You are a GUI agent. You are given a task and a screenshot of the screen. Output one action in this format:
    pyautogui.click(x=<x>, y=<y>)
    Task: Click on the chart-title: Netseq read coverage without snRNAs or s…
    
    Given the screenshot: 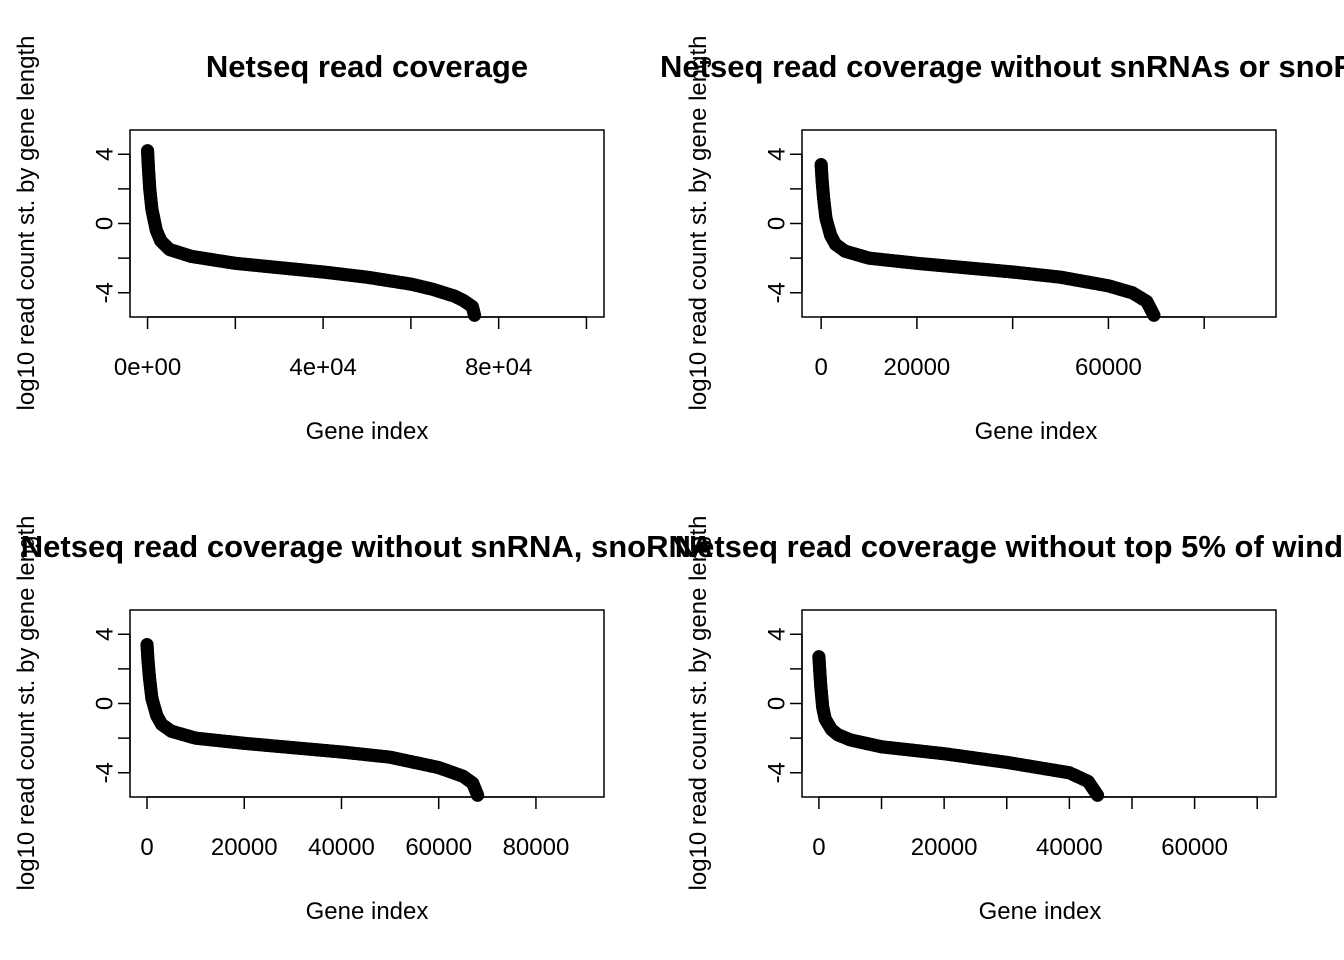 What is the action you would take?
    pyautogui.click(x=1002, y=66)
    